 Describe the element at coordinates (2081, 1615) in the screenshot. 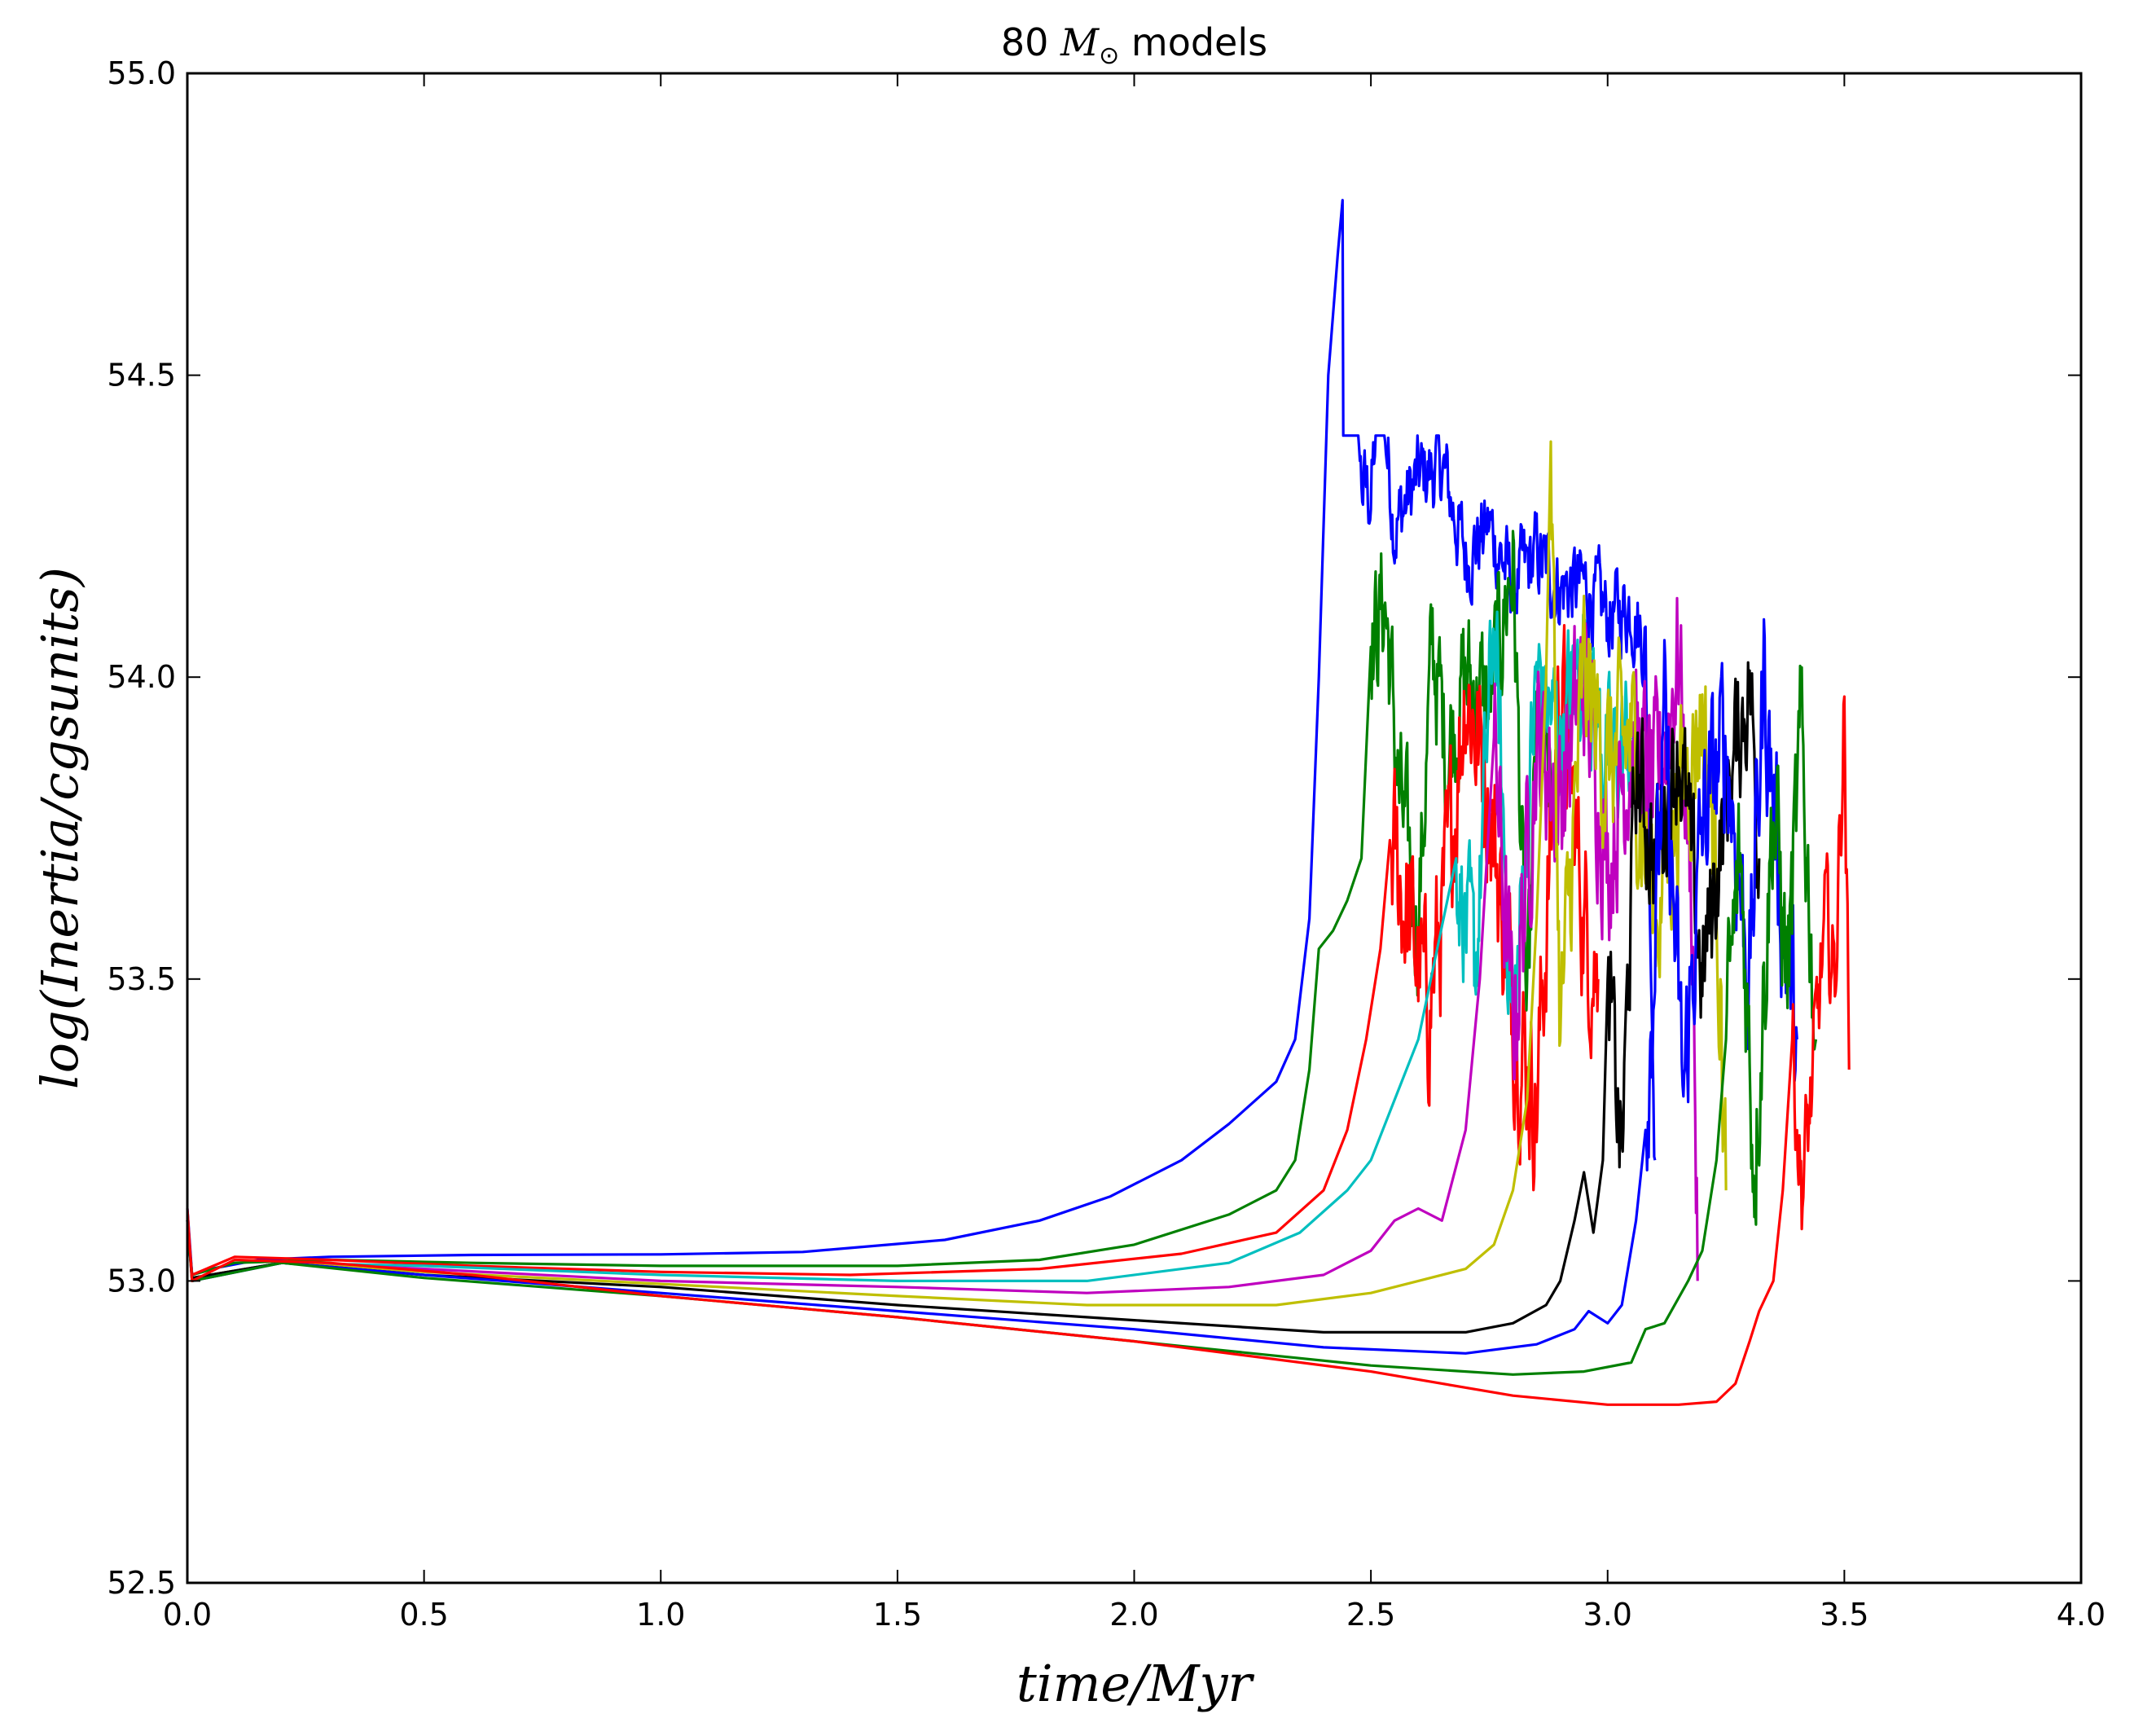

I see `x-tick-label: 4.0` at that location.